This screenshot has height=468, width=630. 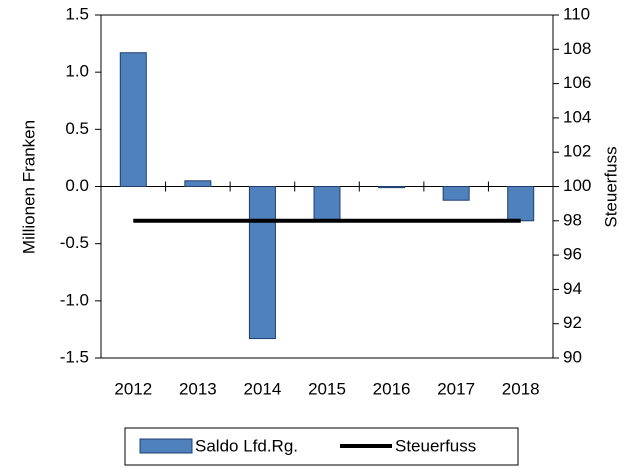 What do you see at coordinates (572, 254) in the screenshot?
I see `y2-tick-label: 96` at bounding box center [572, 254].